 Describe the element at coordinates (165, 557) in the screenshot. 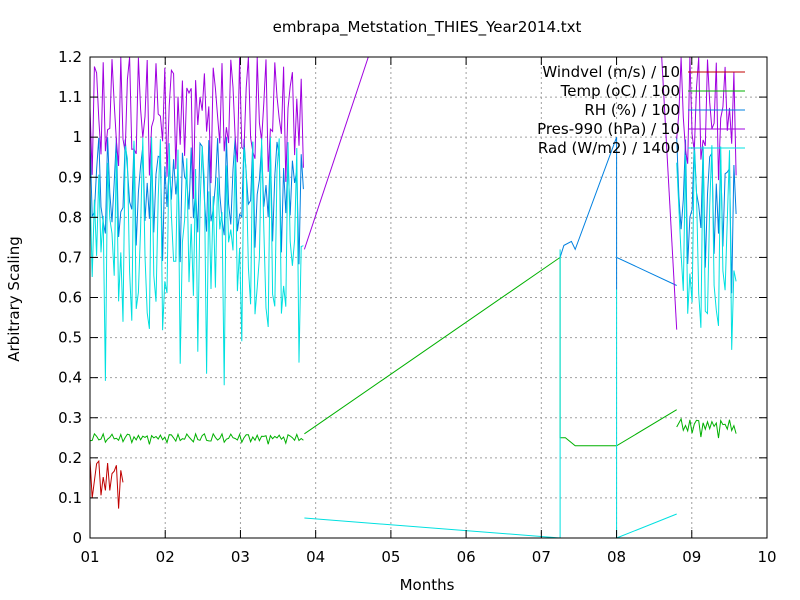

I see `x-tick-label: 02` at that location.